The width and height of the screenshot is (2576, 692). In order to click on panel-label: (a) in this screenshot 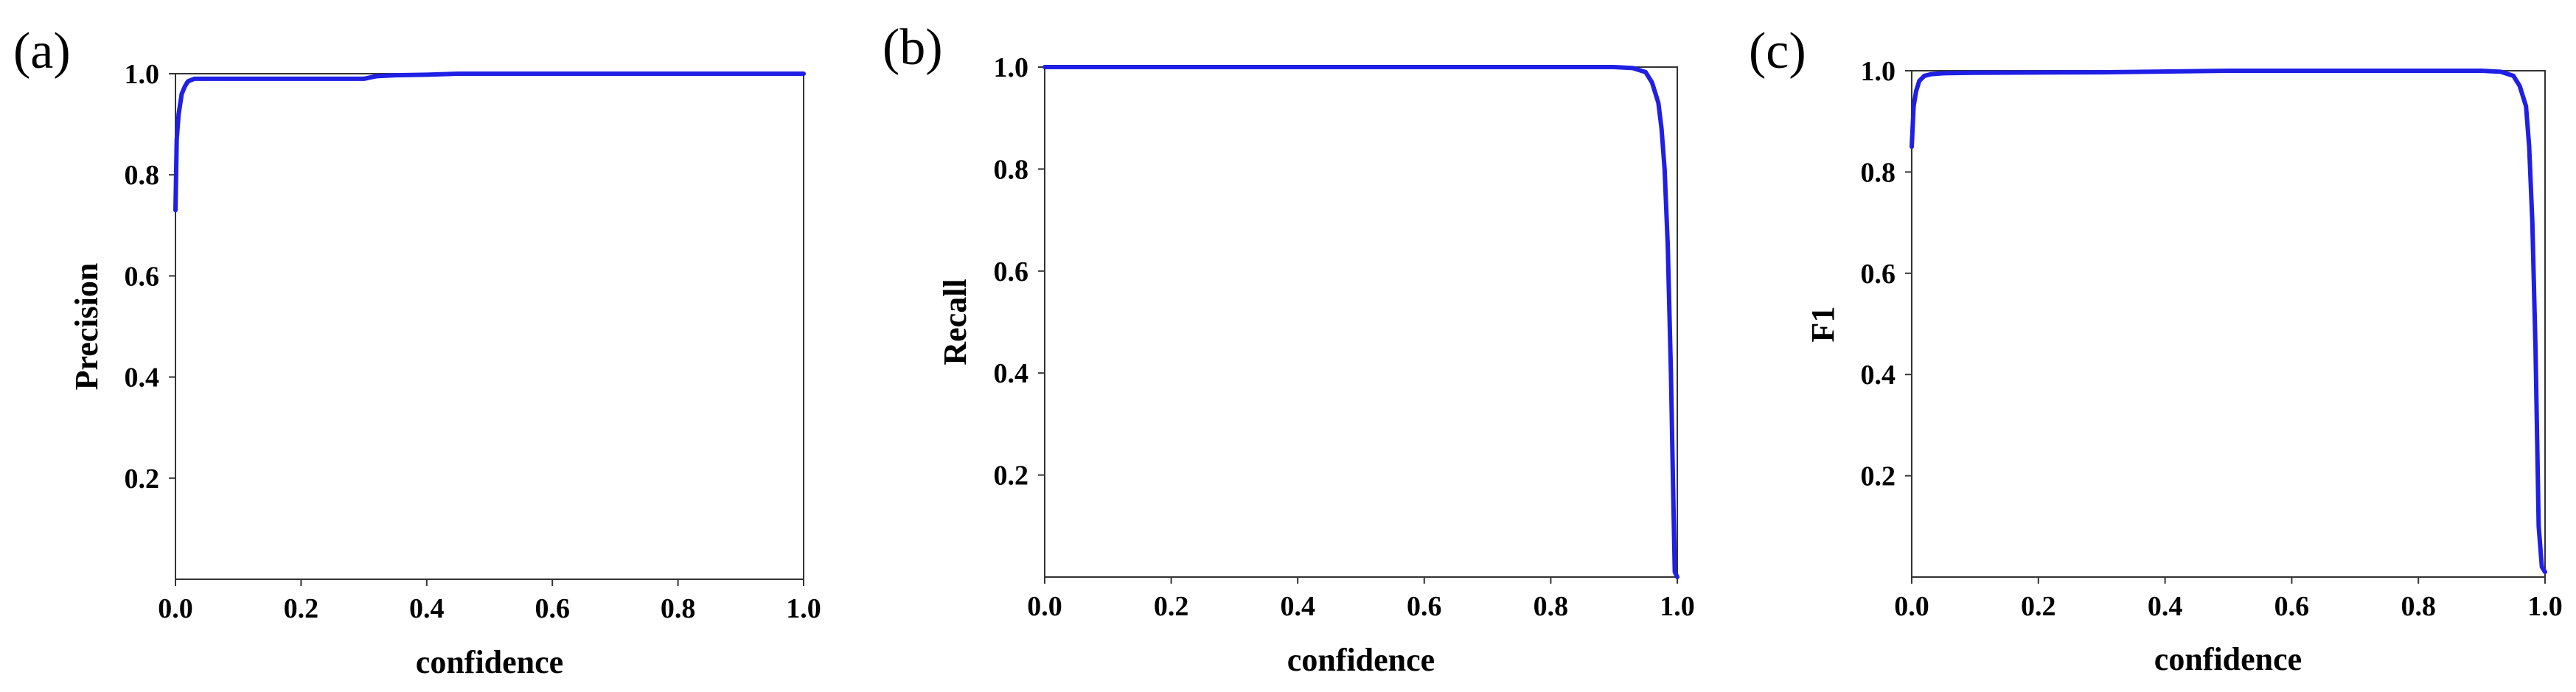, I will do `click(42, 51)`.